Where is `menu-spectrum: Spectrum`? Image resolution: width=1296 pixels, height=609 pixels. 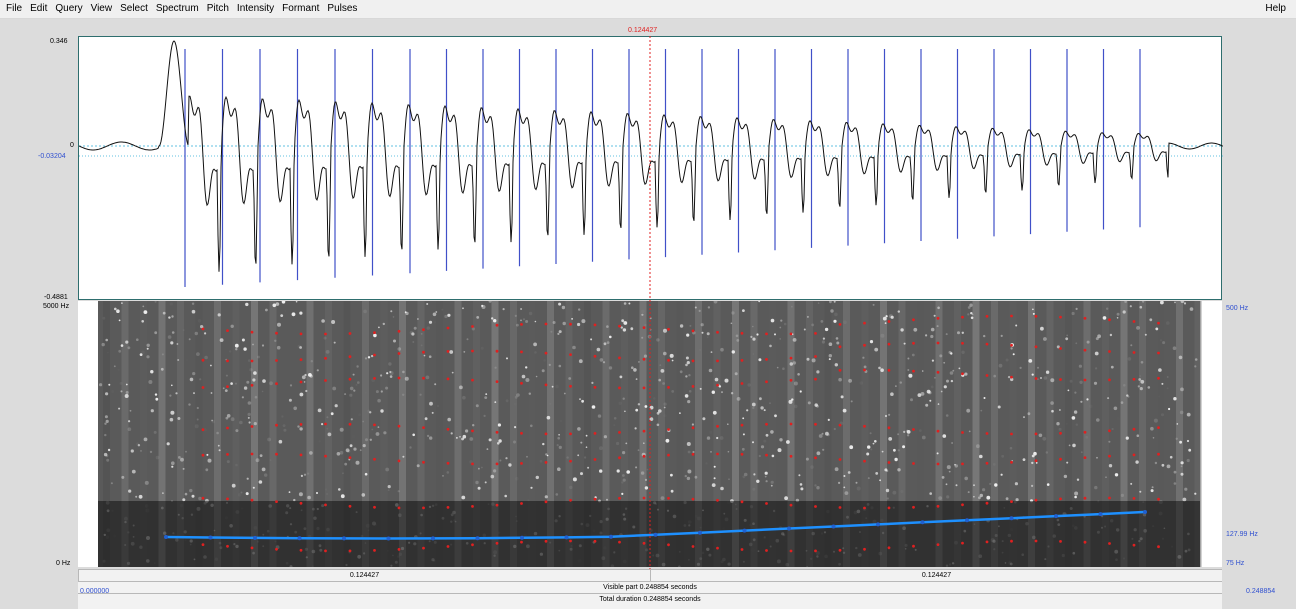 menu-spectrum: Spectrum is located at coordinates (177, 8).